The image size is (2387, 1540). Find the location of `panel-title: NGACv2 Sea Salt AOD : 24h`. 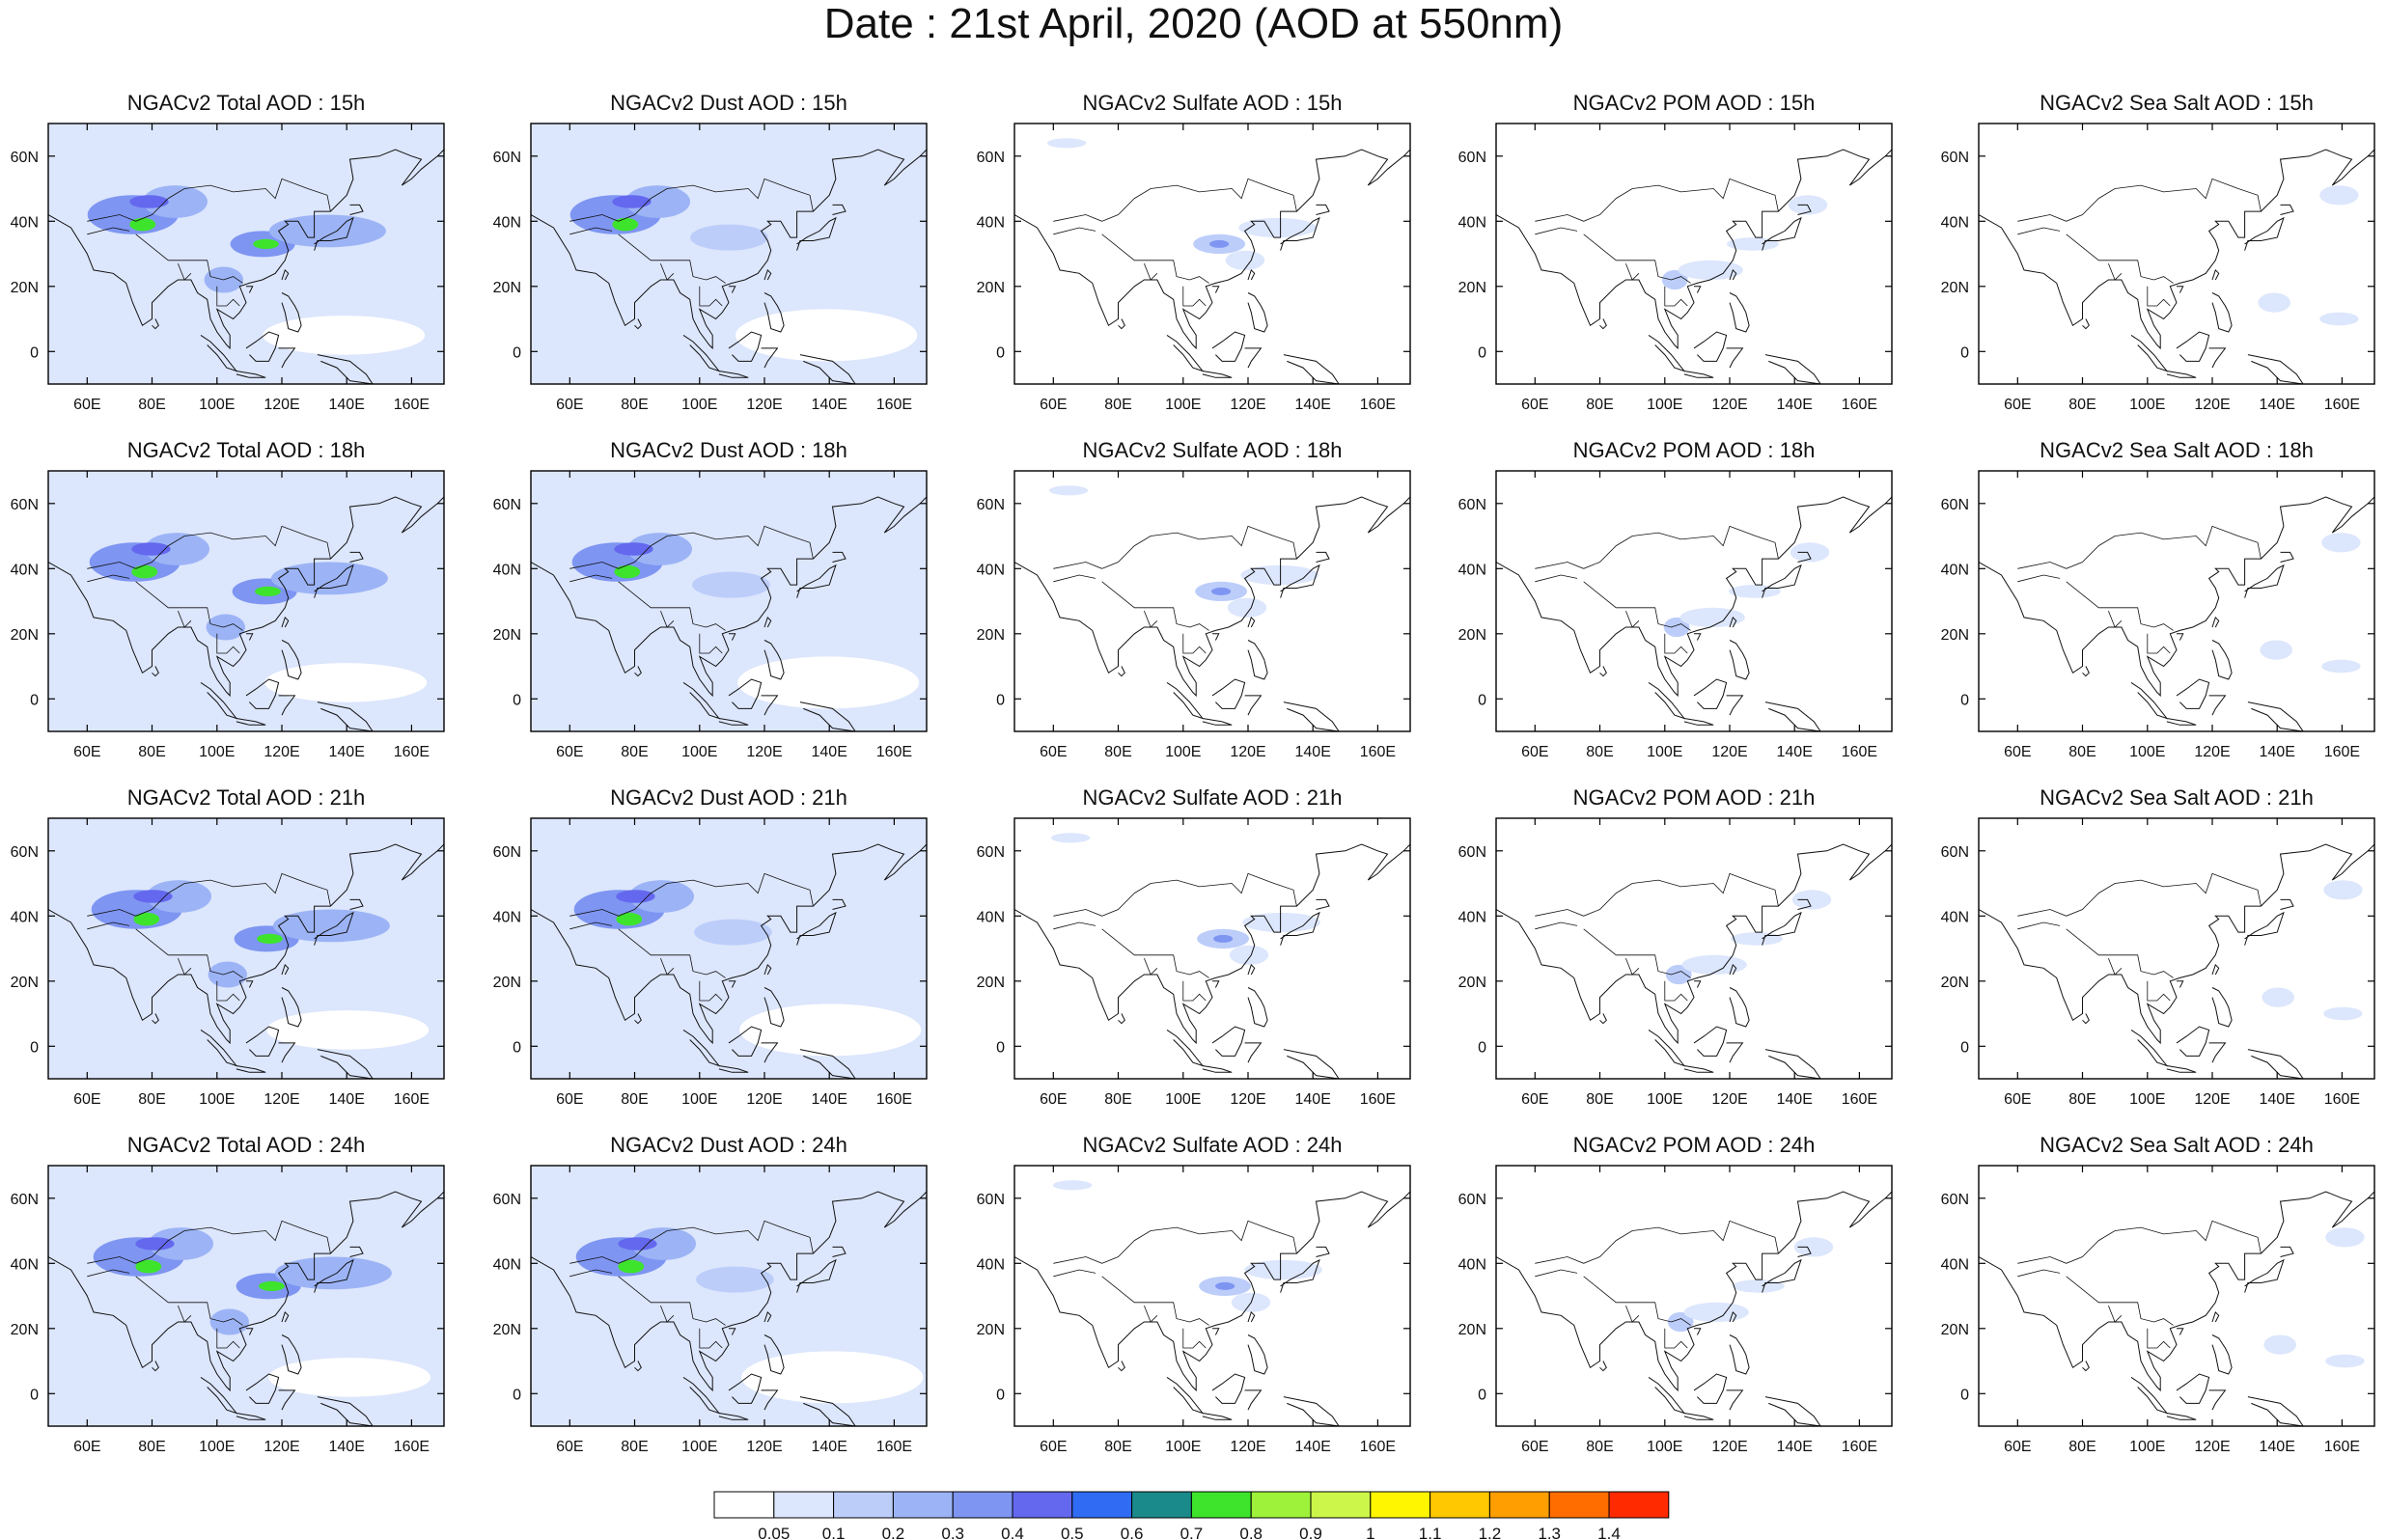

panel-title: NGACv2 Sea Salt AOD : 24h is located at coordinates (2177, 1145).